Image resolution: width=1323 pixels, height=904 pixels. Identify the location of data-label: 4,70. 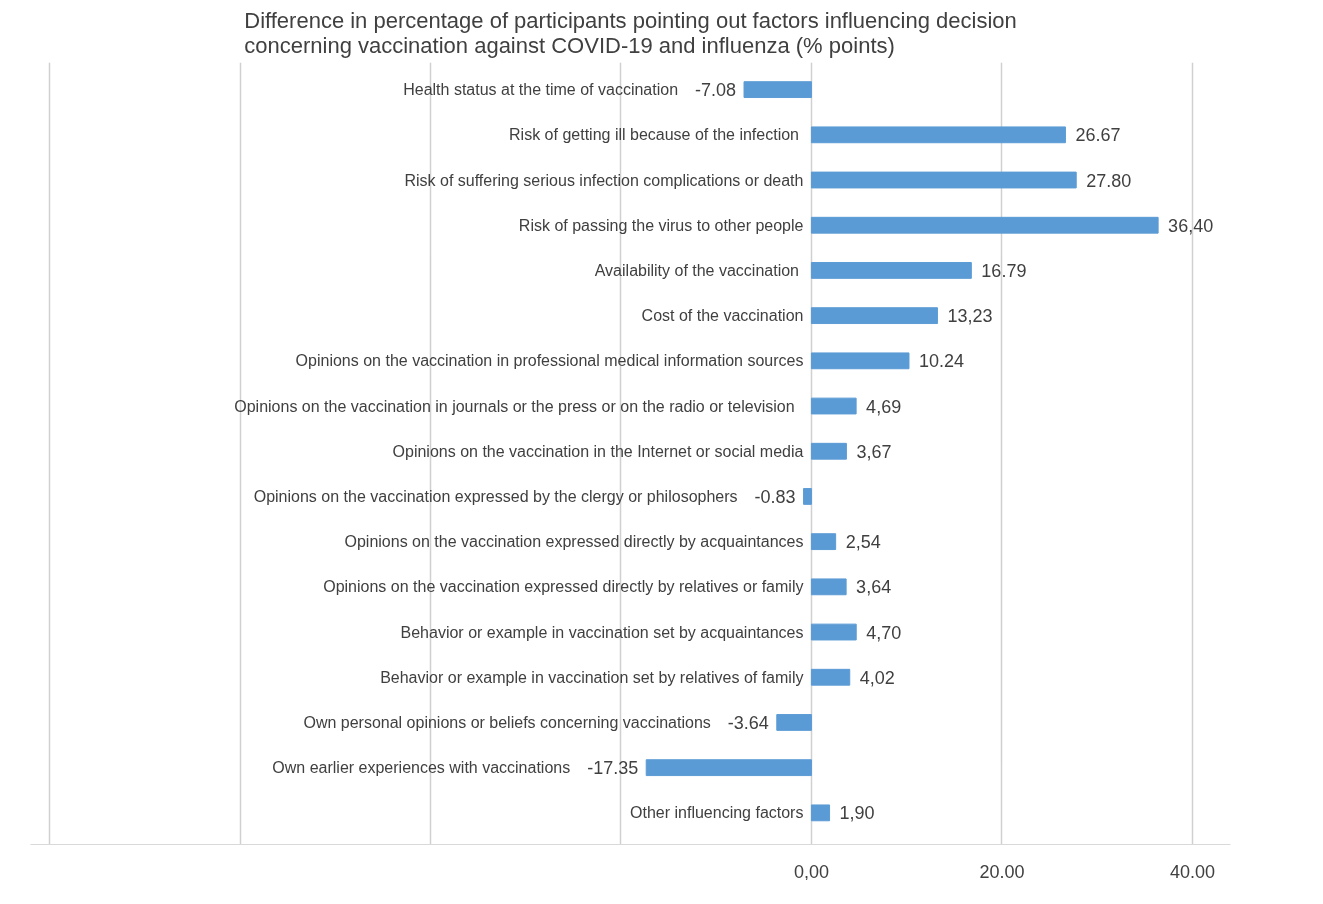
(884, 632).